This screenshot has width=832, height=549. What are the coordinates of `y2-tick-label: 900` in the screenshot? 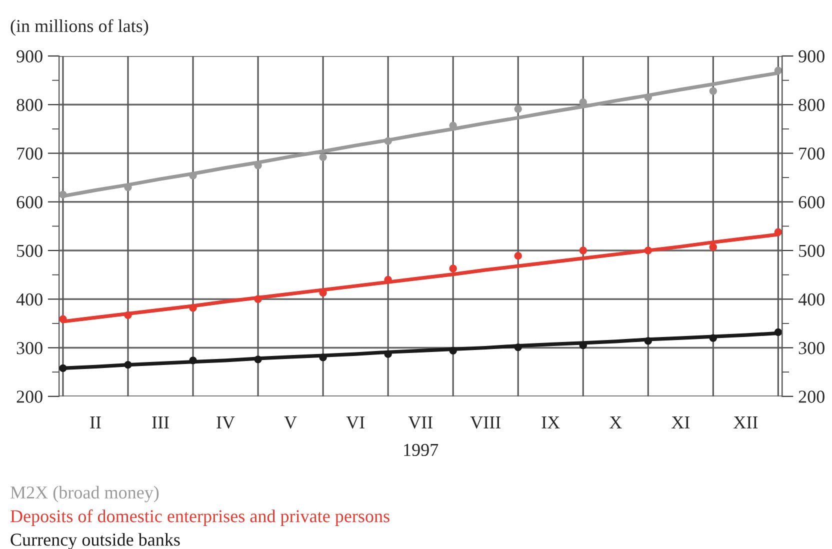 It's located at (811, 56).